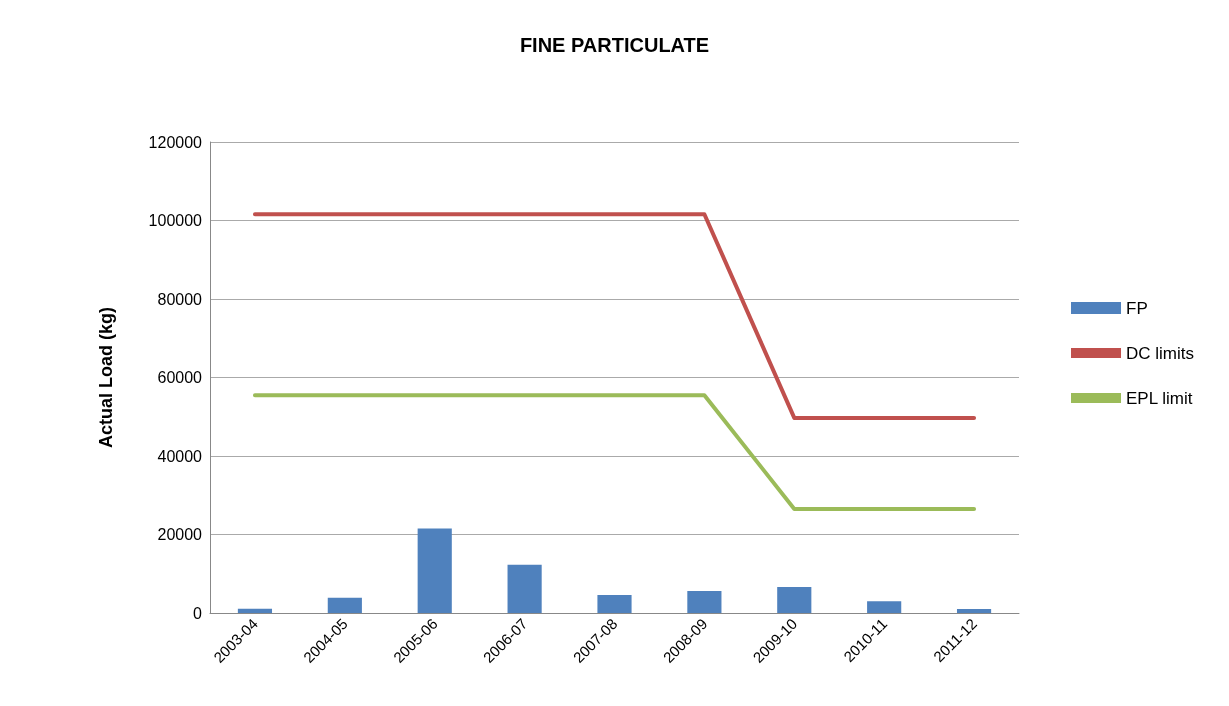 The width and height of the screenshot is (1229, 706). What do you see at coordinates (1160, 353) in the screenshot?
I see `legend-label: DC limits` at bounding box center [1160, 353].